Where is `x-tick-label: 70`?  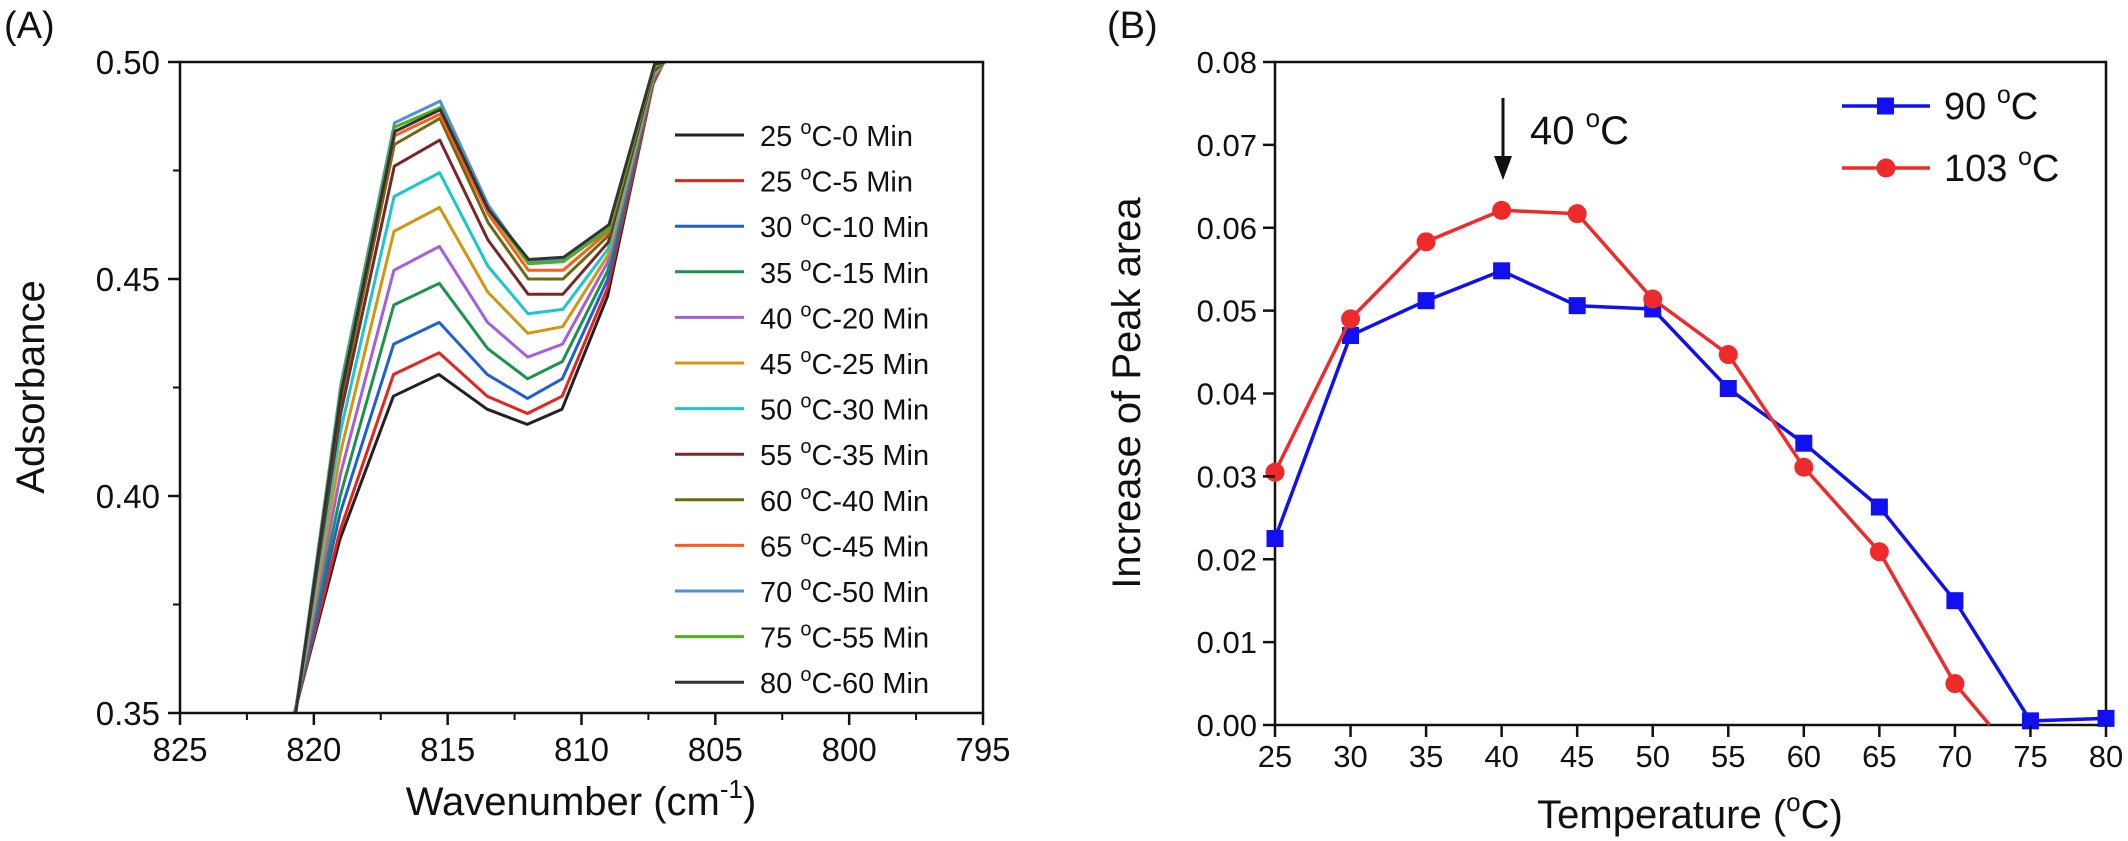
x-tick-label: 70 is located at coordinates (1955, 756).